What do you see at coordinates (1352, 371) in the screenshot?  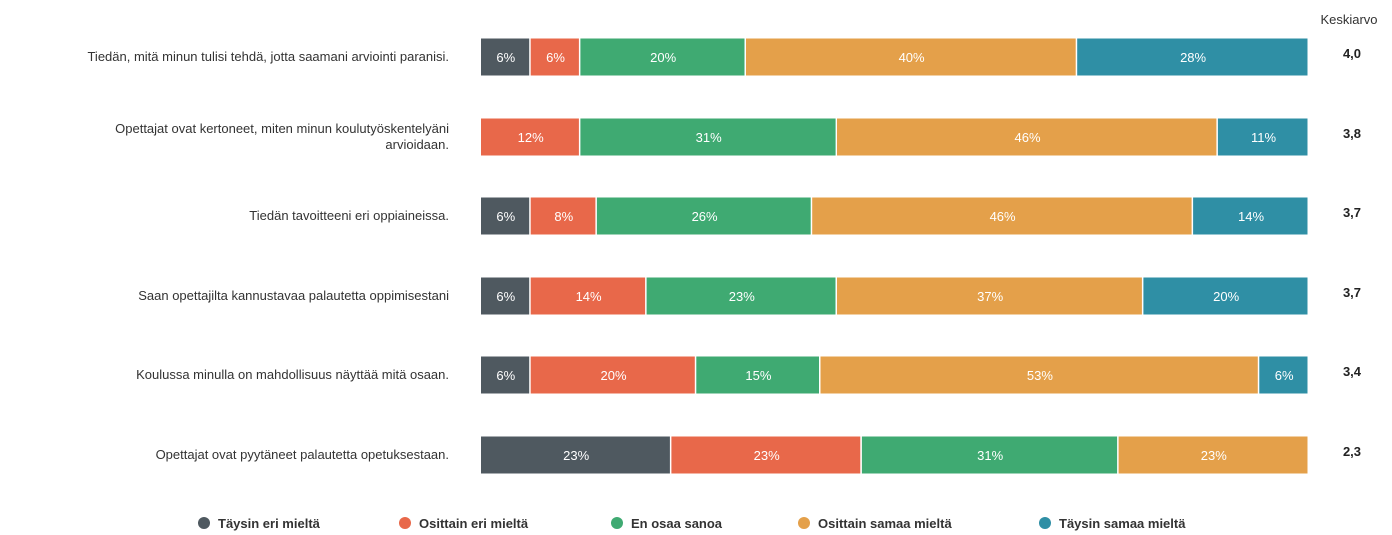 I see `average-value: 3,4` at bounding box center [1352, 371].